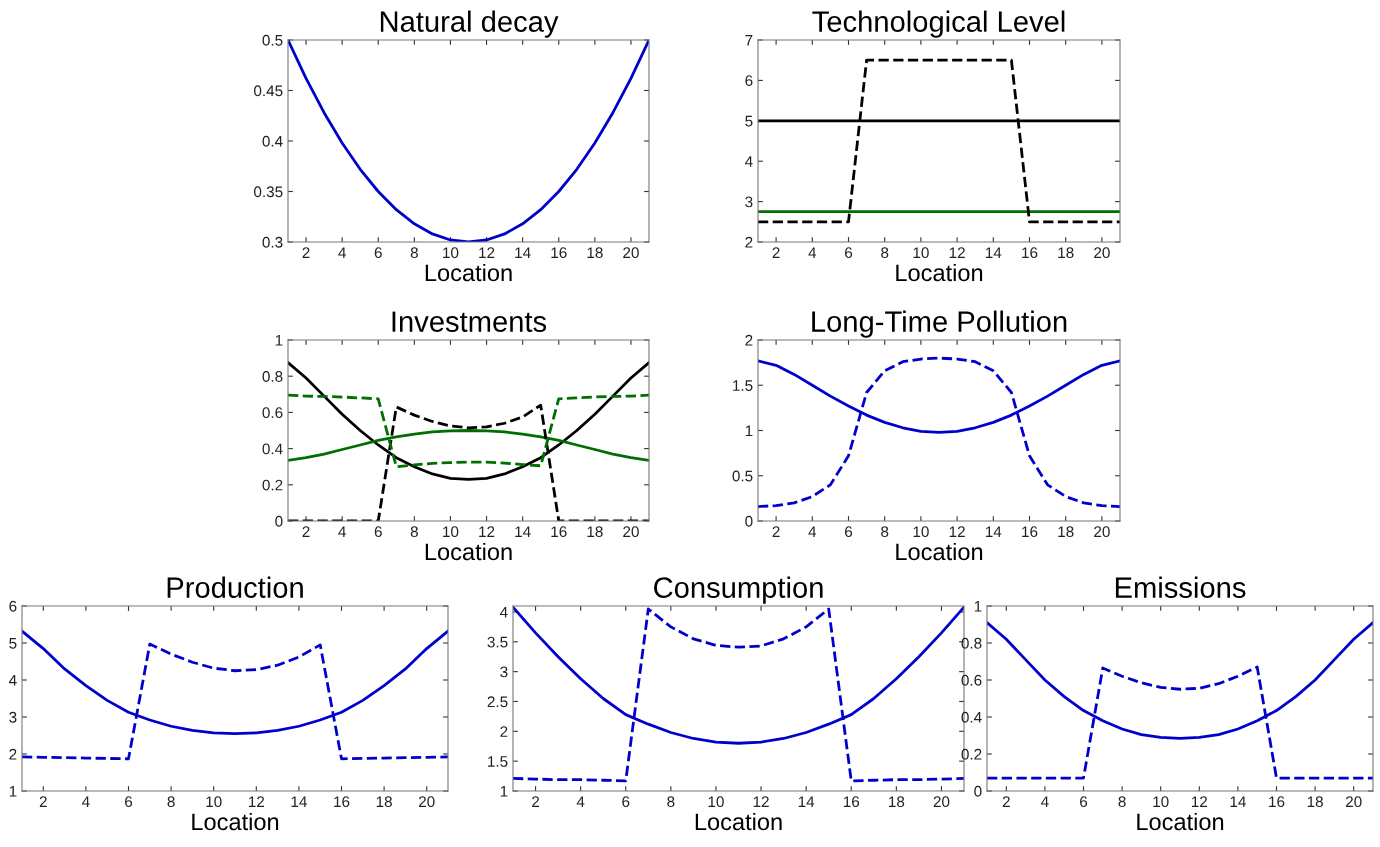 This screenshot has width=1380, height=847. Describe the element at coordinates (13, 606) in the screenshot. I see `y-tick-label: 6` at that location.